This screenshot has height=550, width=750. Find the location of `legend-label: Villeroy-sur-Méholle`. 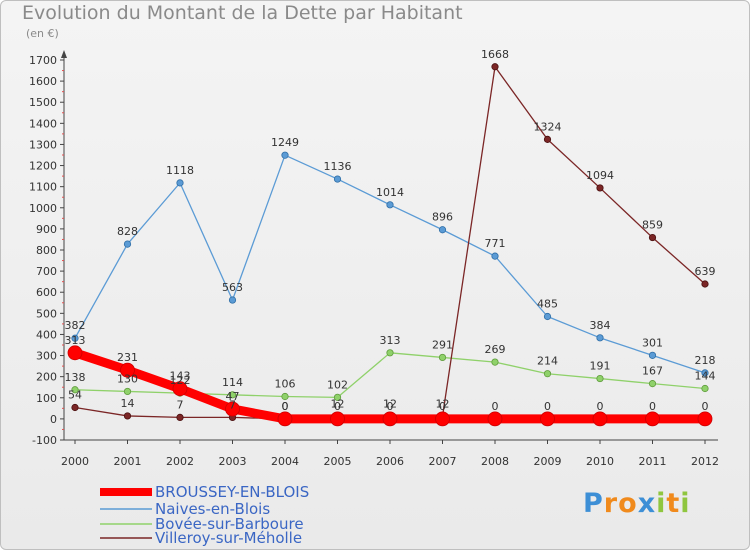

legend-label: Villeroy-sur-Méholle is located at coordinates (228, 538).